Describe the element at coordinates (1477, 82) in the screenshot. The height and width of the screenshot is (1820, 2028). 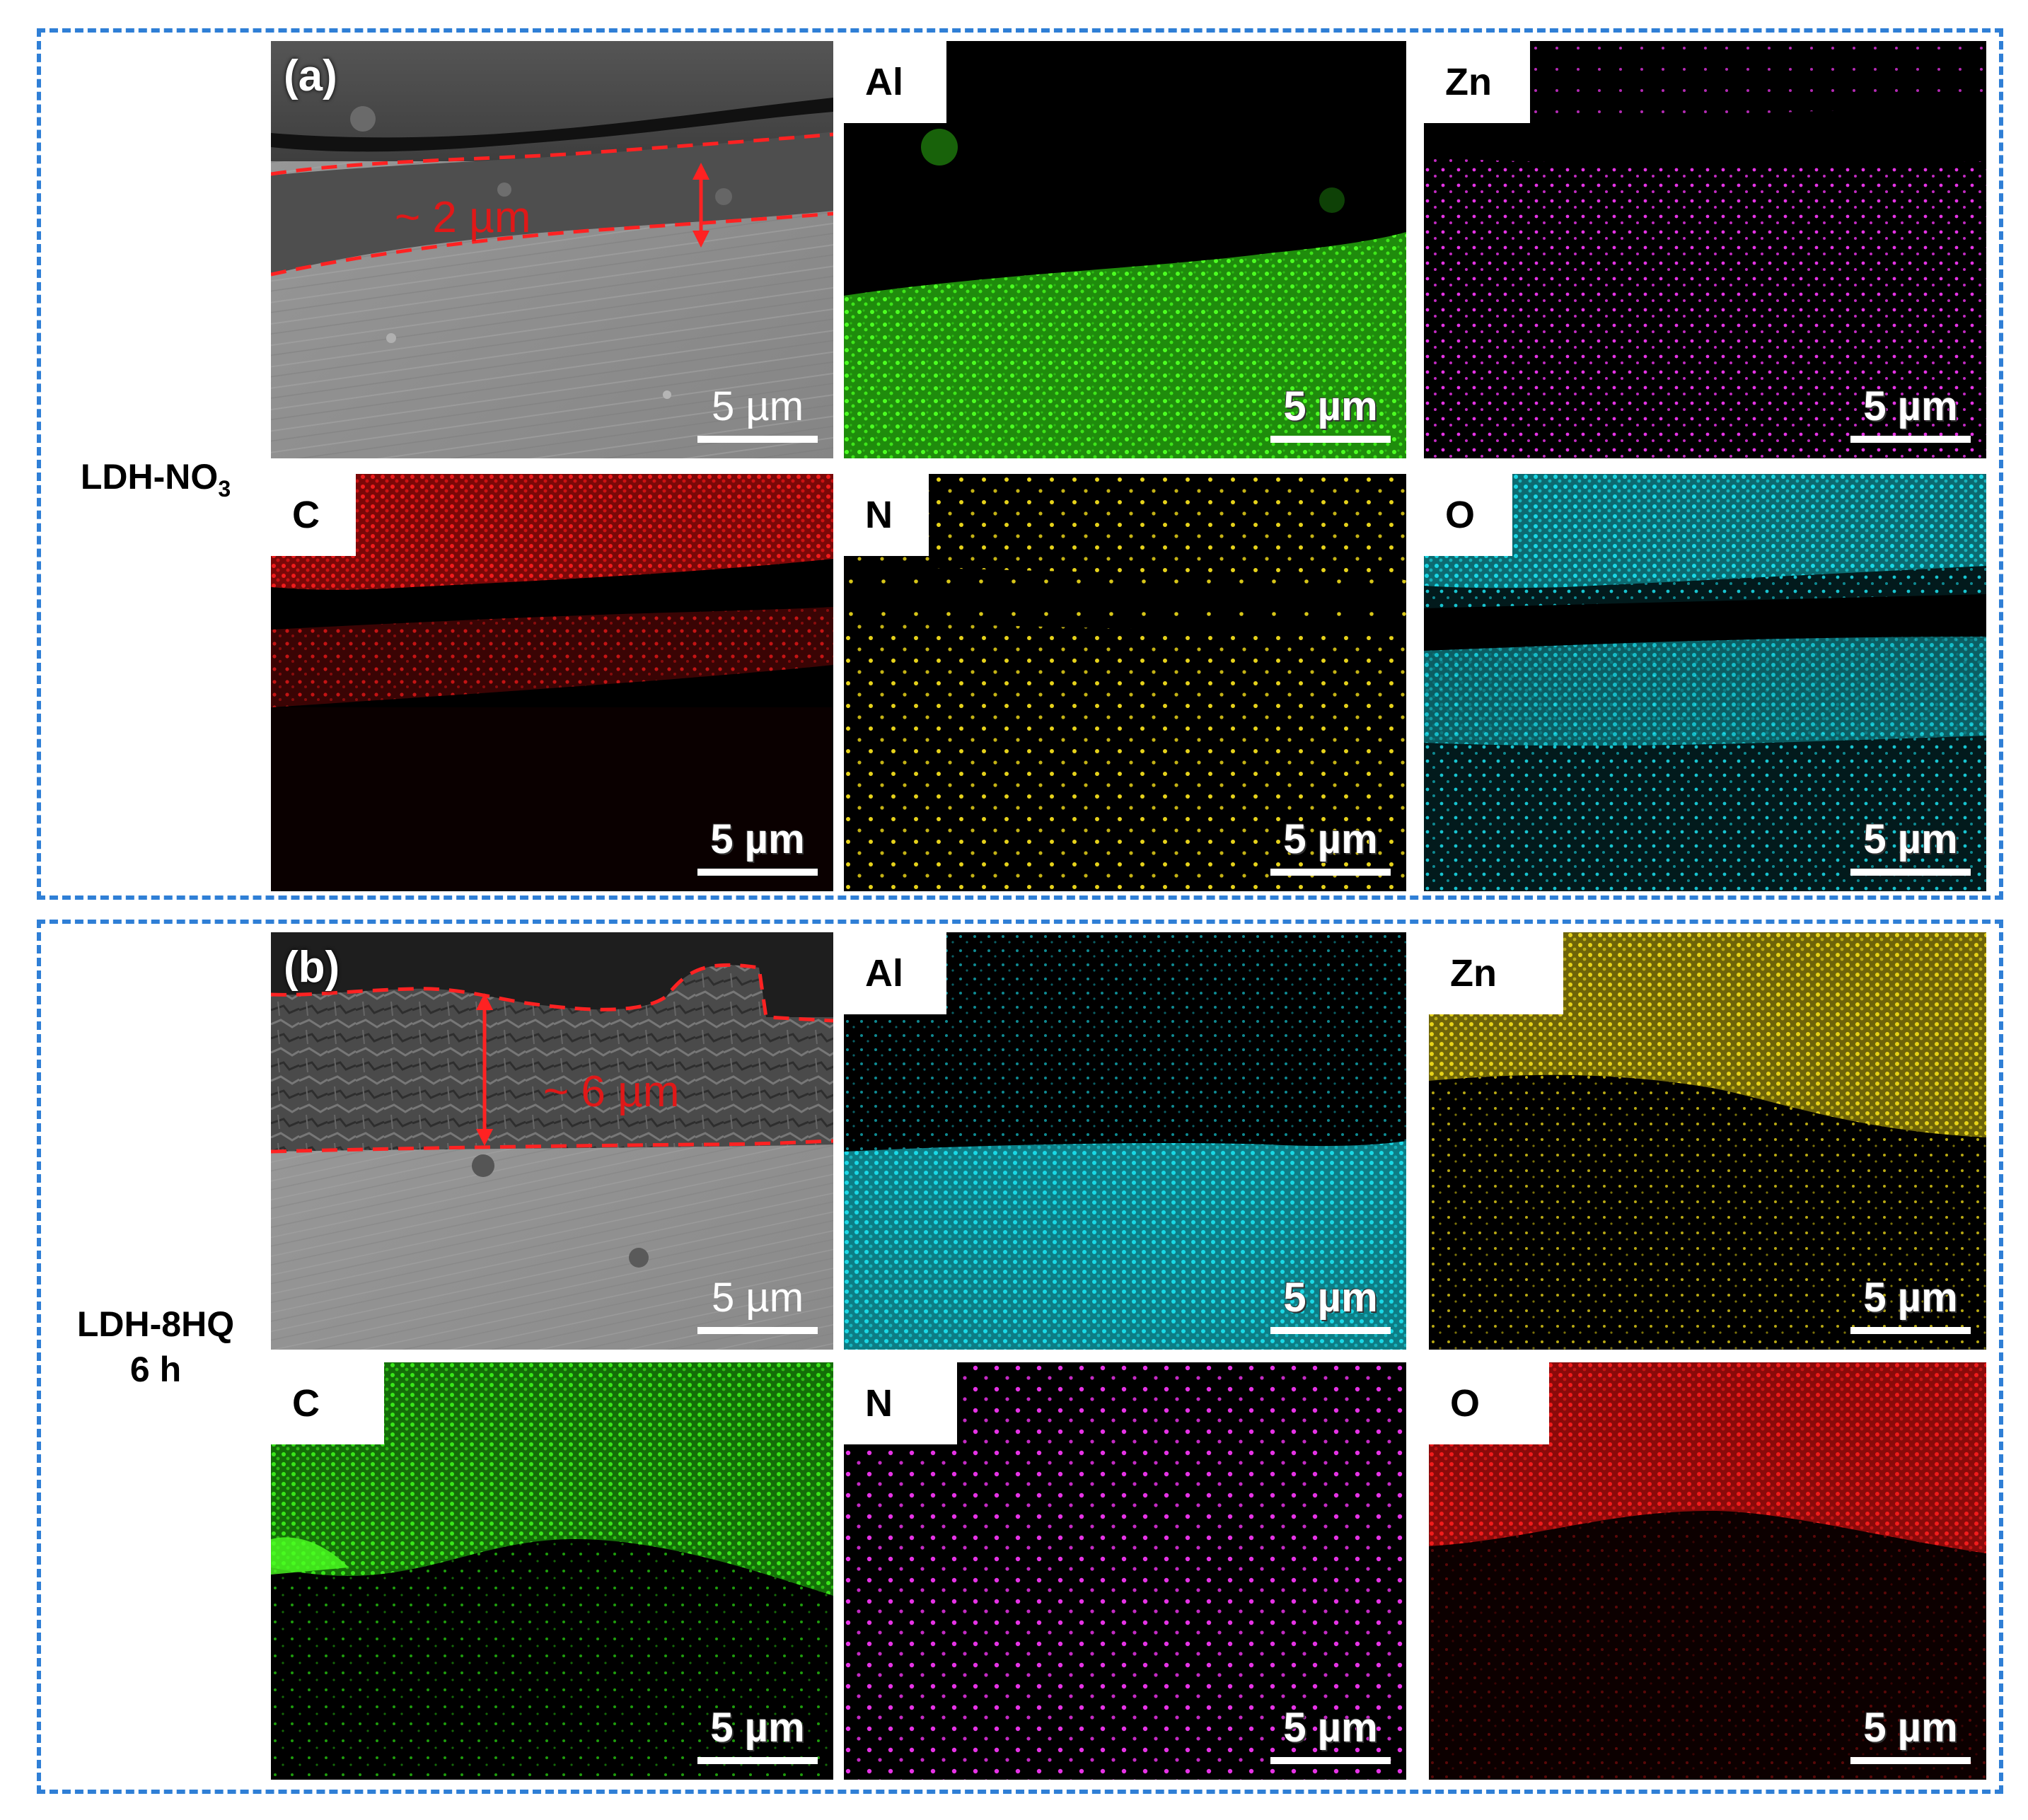
I see `element-tag-a-zn: Zn` at that location.